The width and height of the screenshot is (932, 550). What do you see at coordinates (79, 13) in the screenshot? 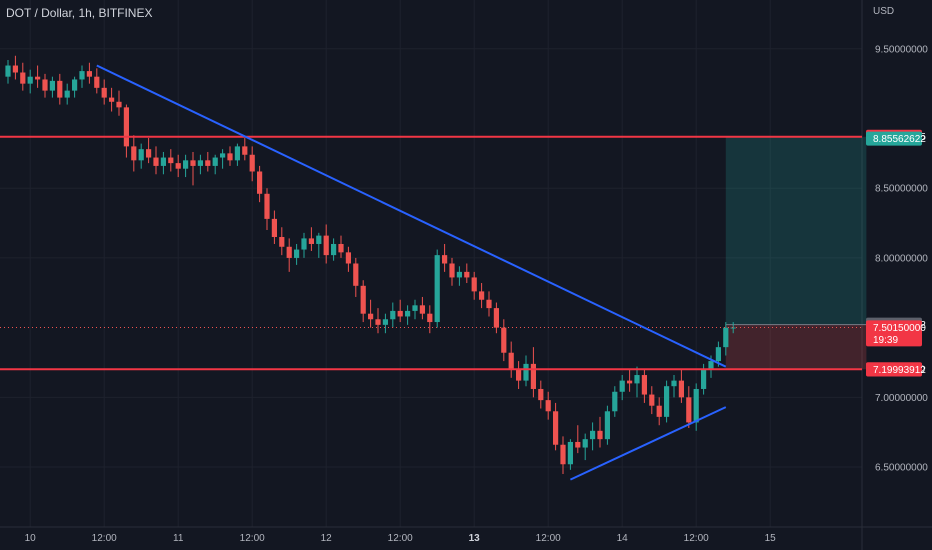
I see `chart-title: DOT / Dollar, 1h, BITFINEX` at bounding box center [79, 13].